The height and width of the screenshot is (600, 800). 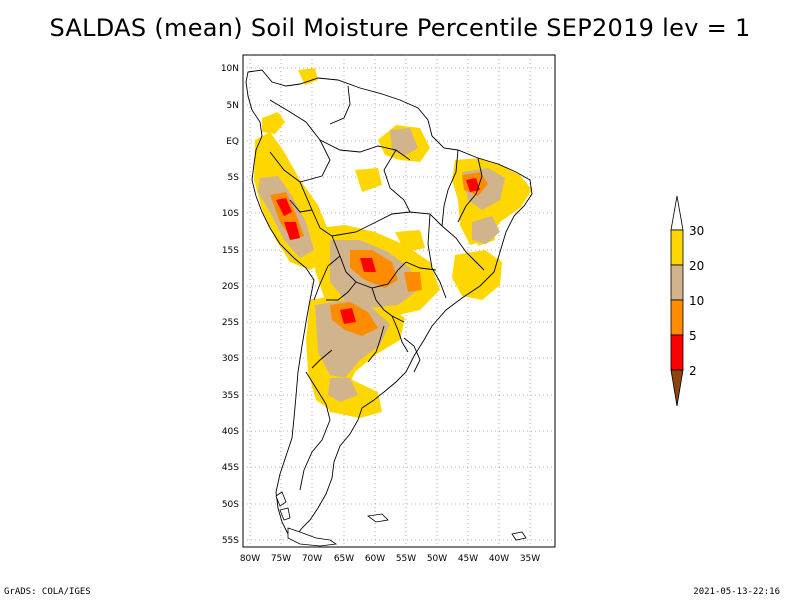 I want to click on lon-label: 35W, so click(x=530, y=559).